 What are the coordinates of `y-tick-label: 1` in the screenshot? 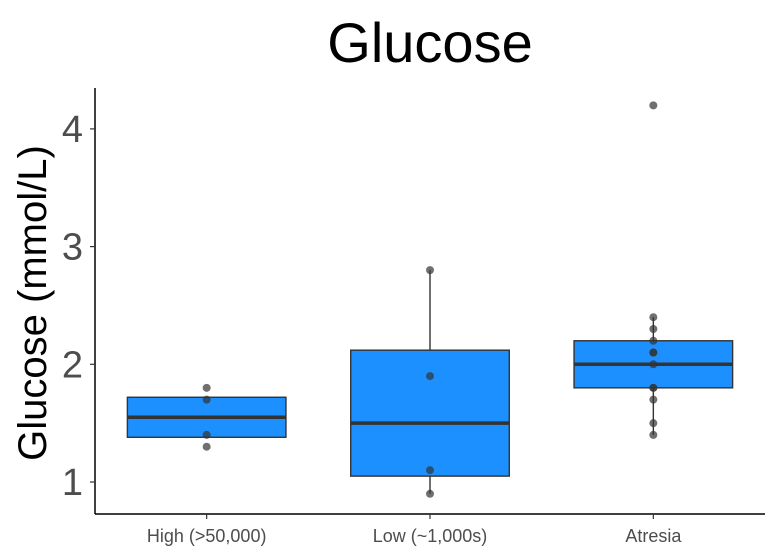 It's located at (72, 483).